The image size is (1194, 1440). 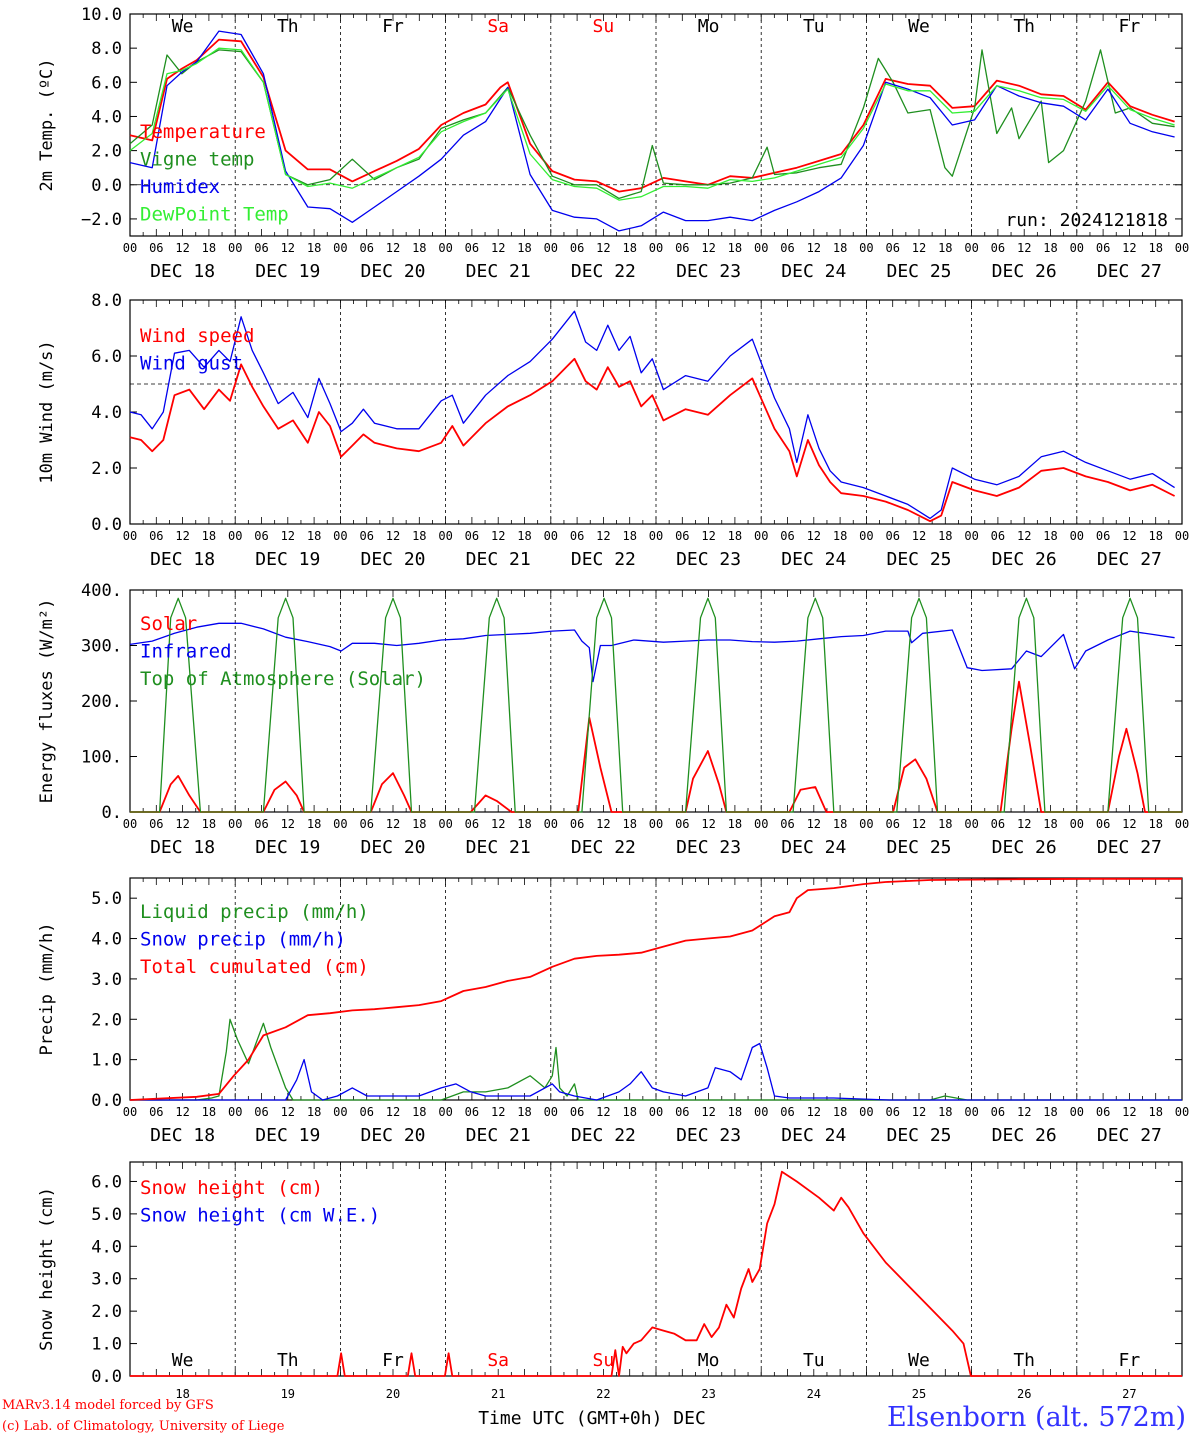 I want to click on series-line-dewpoint-temp, so click(x=652, y=124).